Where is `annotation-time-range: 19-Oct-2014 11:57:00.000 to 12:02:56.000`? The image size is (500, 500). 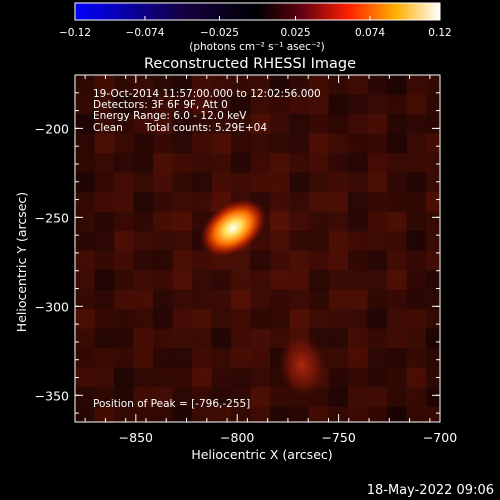
annotation-time-range: 19-Oct-2014 11:57:00.000 to 12:02:56.000 is located at coordinates (207, 94).